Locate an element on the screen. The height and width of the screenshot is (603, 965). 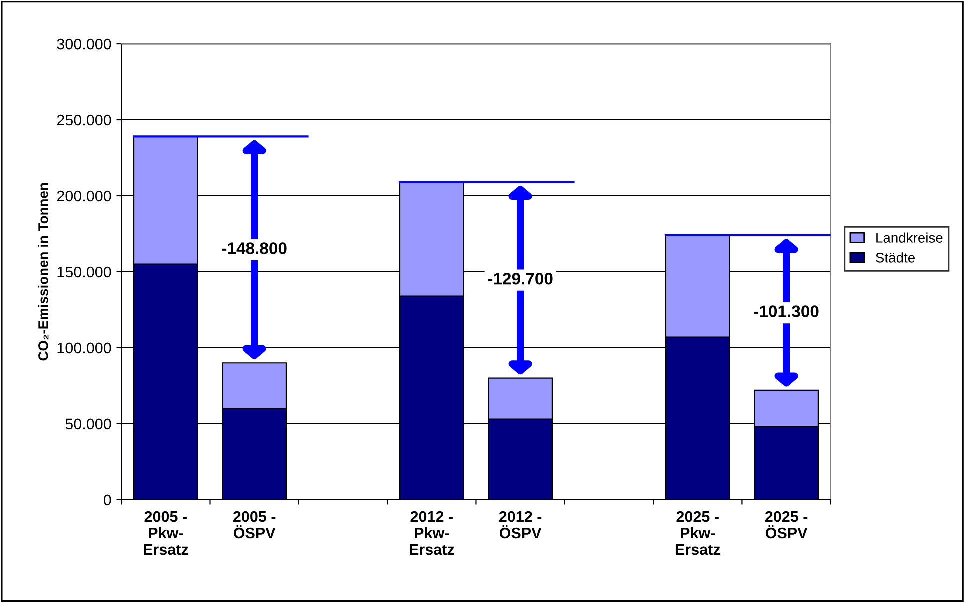
y-tick-label: 250.000 is located at coordinates (84, 120).